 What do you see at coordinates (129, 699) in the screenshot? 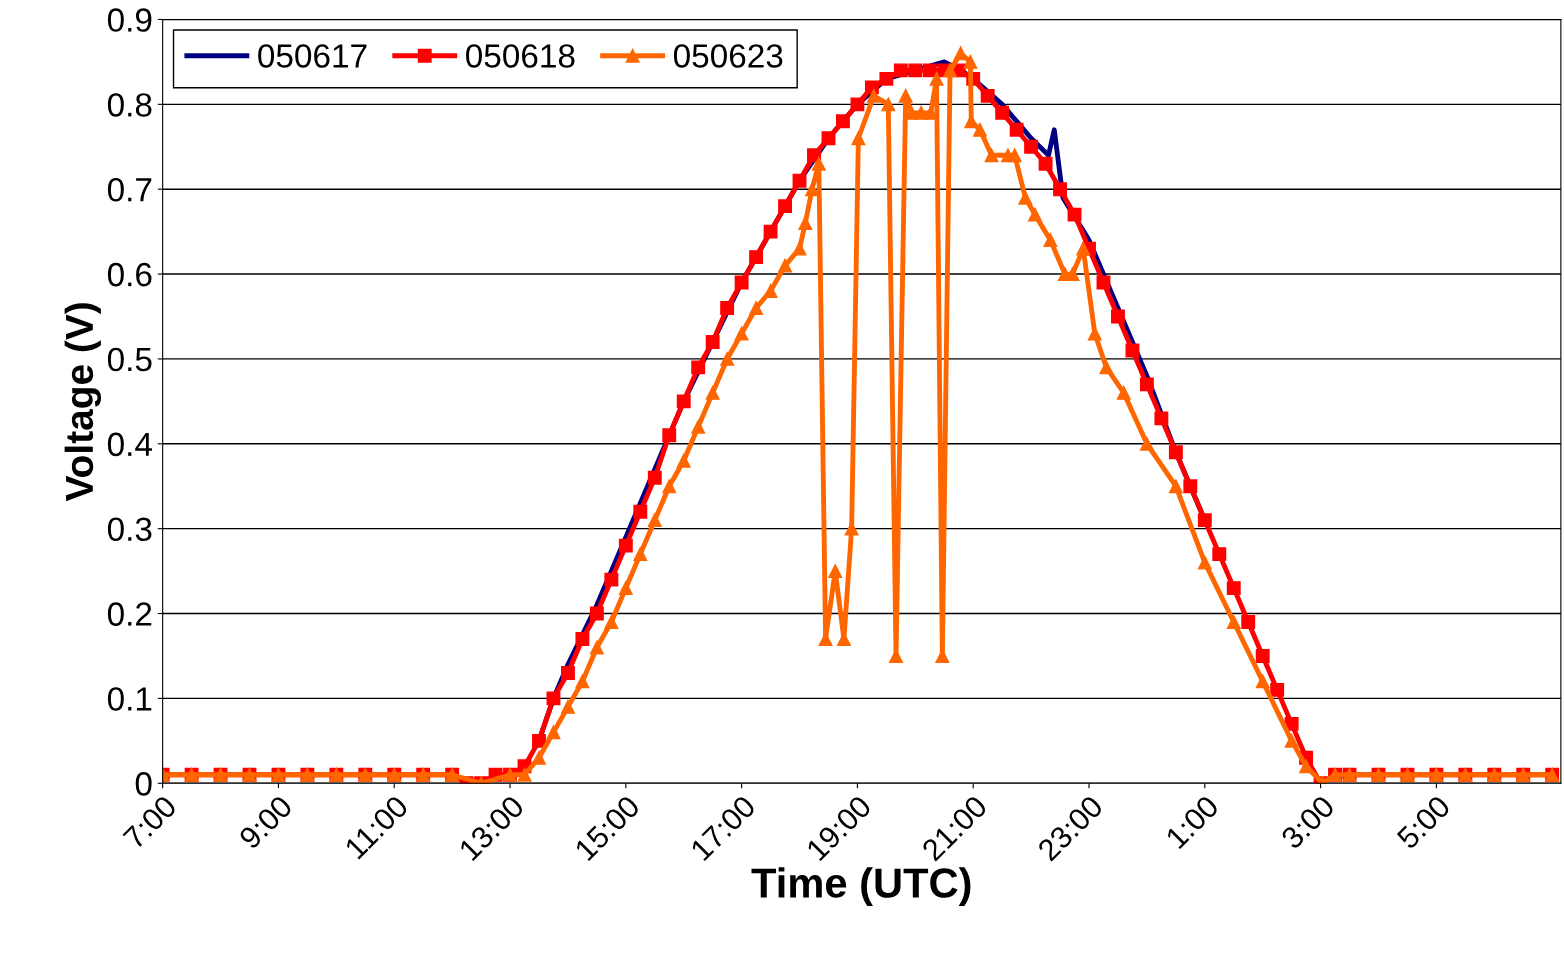
I see `y-tick-label: 0.1` at bounding box center [129, 699].